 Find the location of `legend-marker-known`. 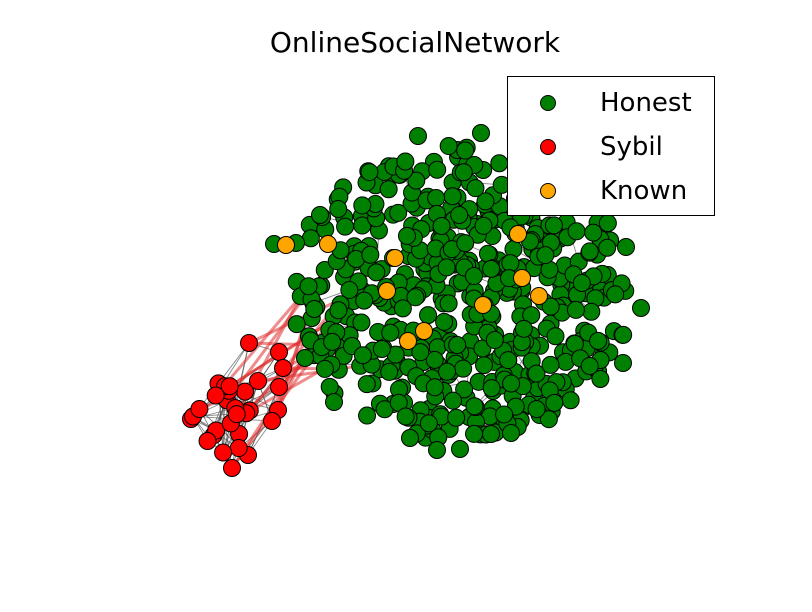

legend-marker-known is located at coordinates (548, 191).